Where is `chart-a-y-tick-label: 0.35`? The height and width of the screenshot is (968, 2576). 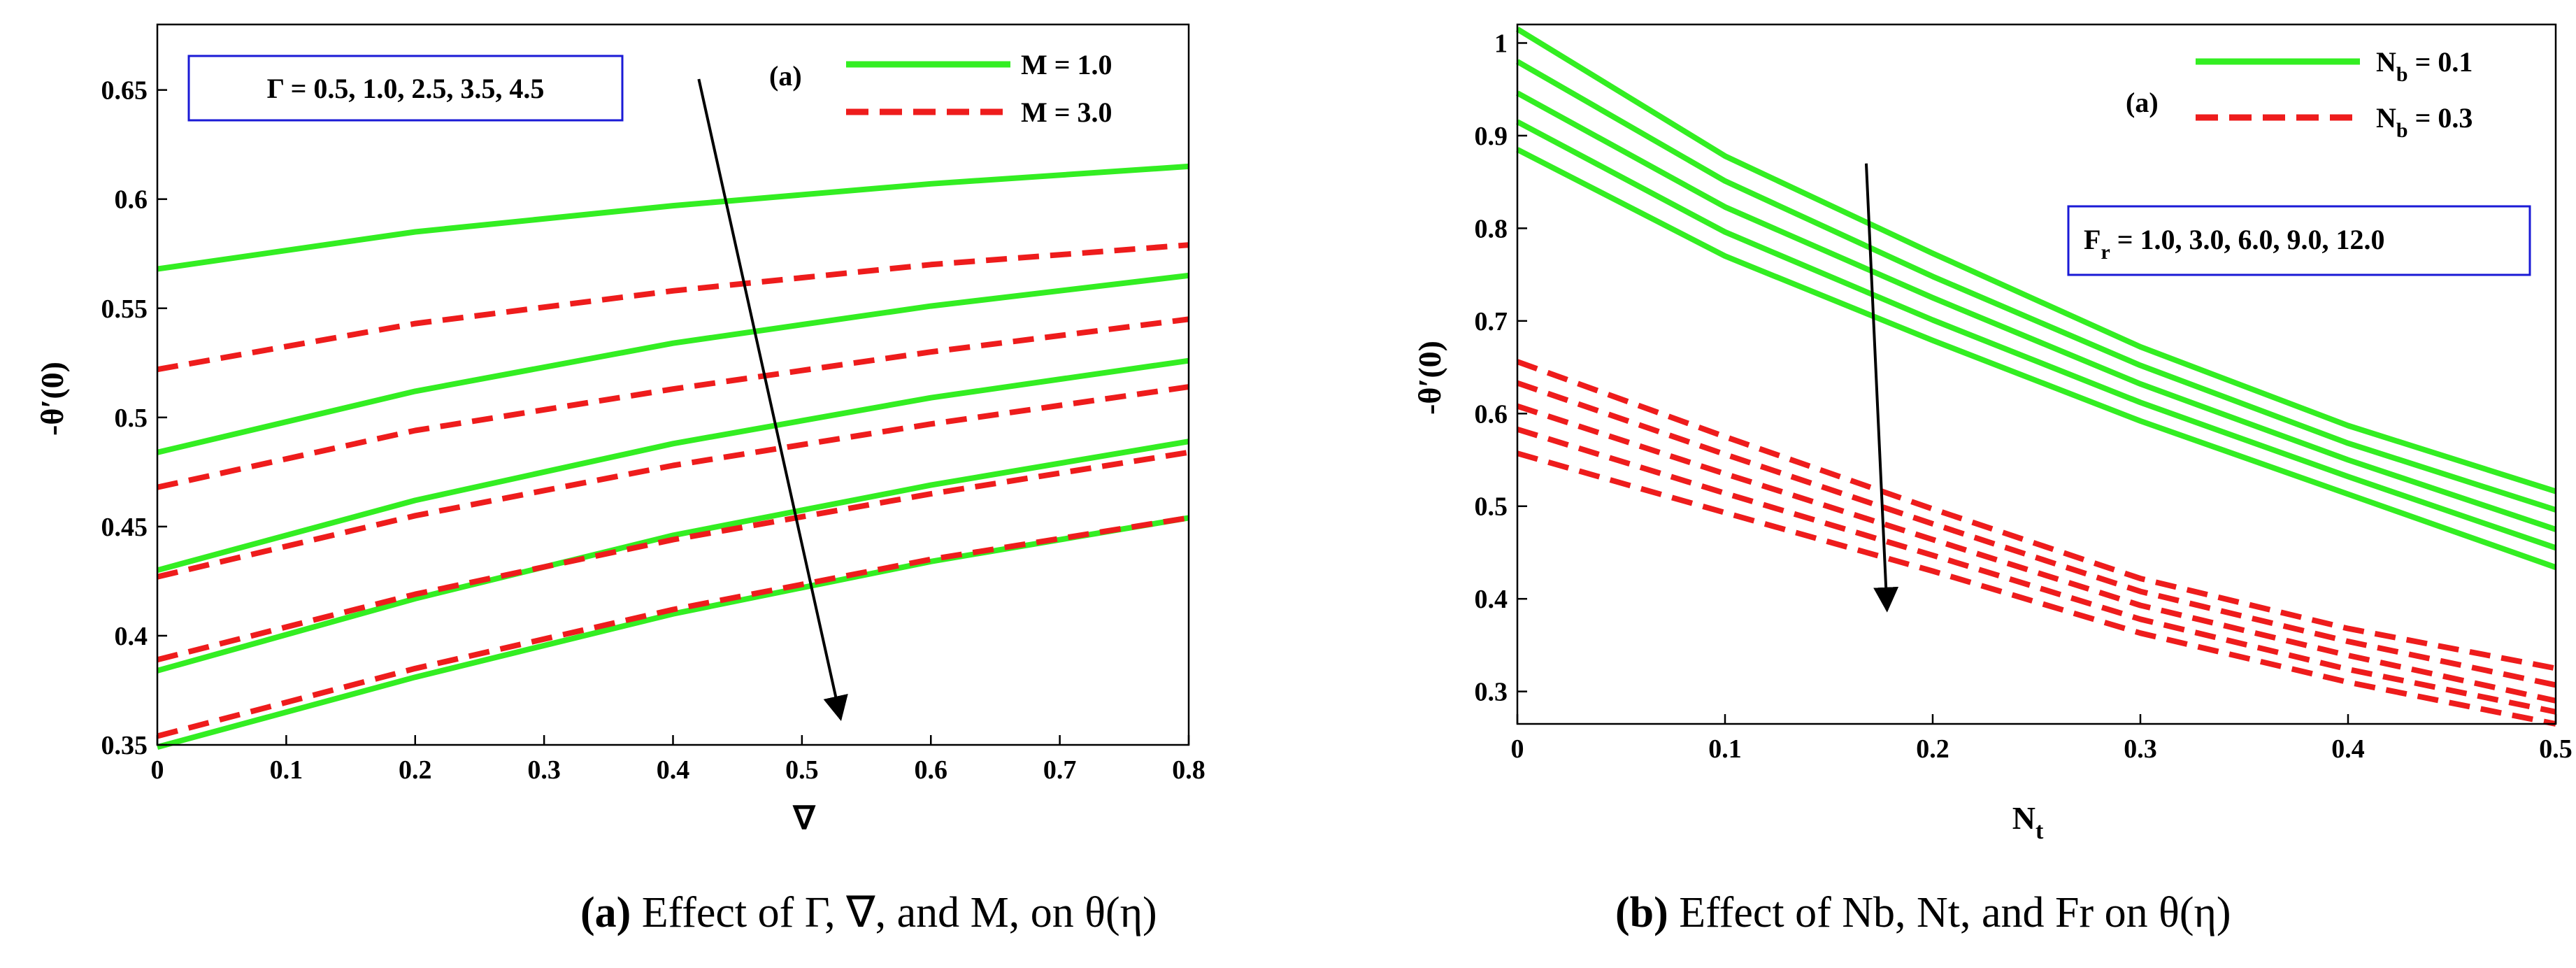 chart-a-y-tick-label: 0.35 is located at coordinates (124, 745).